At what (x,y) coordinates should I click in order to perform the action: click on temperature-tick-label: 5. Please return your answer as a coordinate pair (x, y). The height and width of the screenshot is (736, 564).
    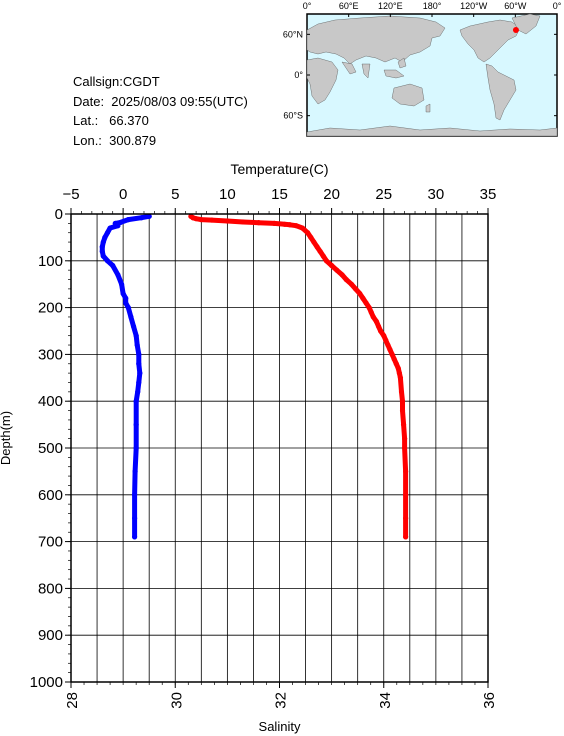
    Looking at the image, I should click on (175, 194).